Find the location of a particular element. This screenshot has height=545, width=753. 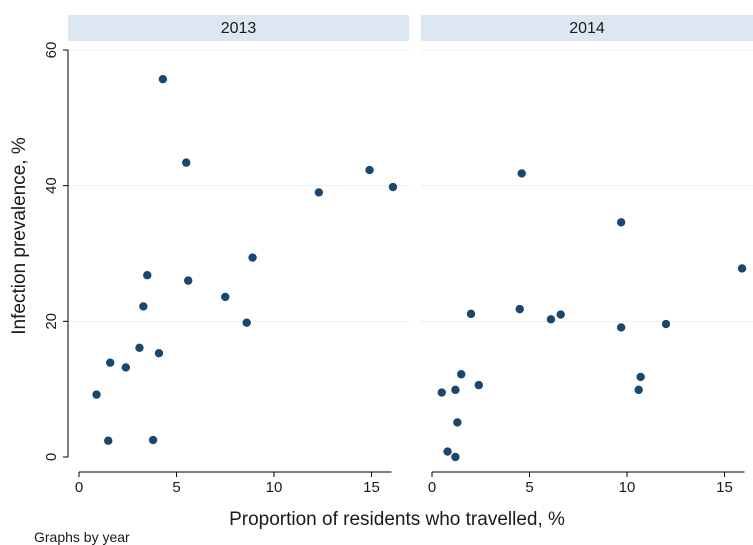

x-tick-label-2013-5: 5 is located at coordinates (176, 487).